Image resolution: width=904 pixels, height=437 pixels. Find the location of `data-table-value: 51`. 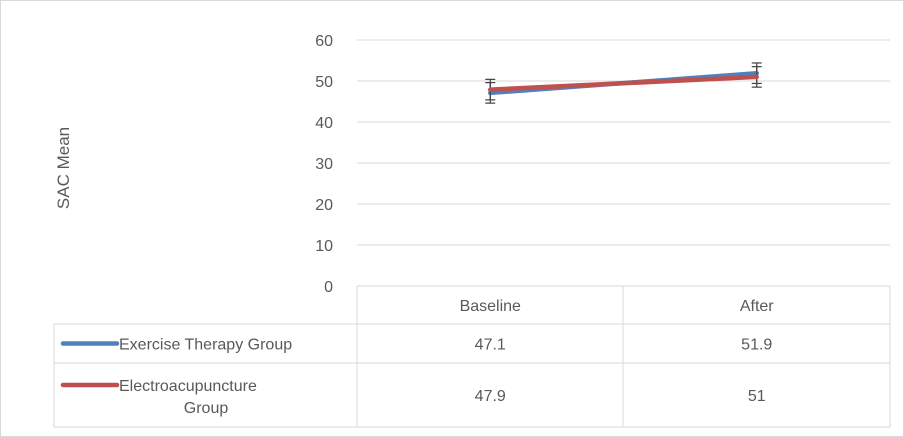

data-table-value: 51 is located at coordinates (757, 396).